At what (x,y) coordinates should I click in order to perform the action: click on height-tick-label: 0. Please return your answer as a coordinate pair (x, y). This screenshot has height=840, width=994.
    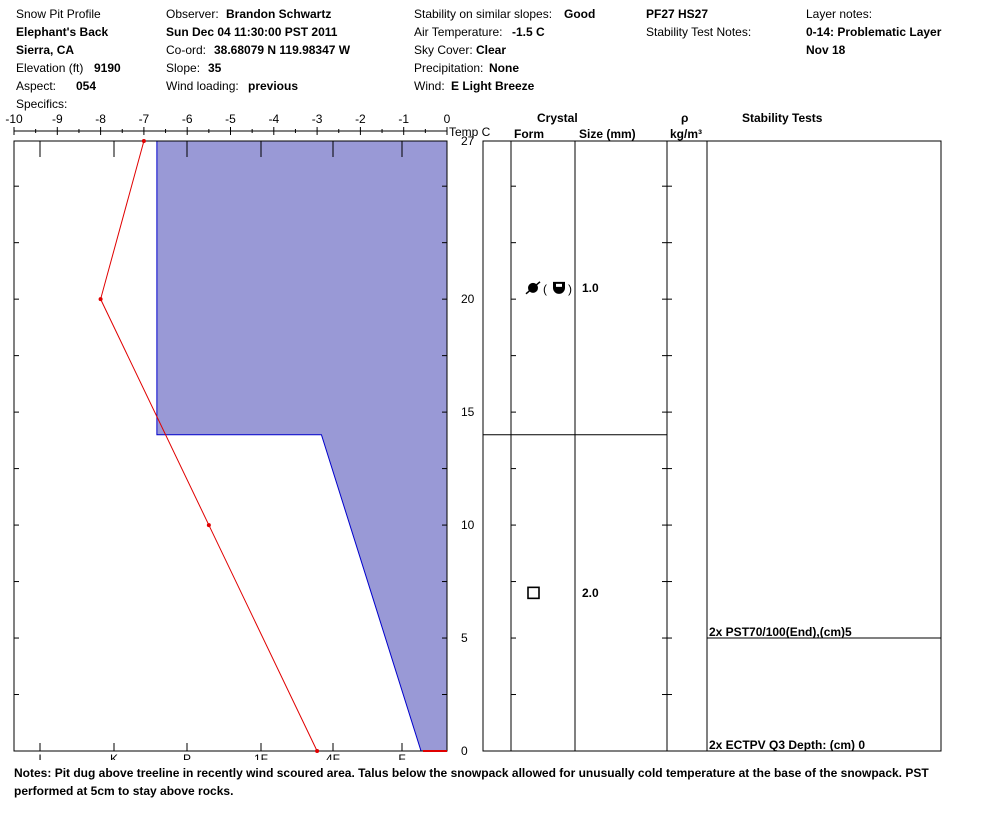
    Looking at the image, I should click on (464, 751).